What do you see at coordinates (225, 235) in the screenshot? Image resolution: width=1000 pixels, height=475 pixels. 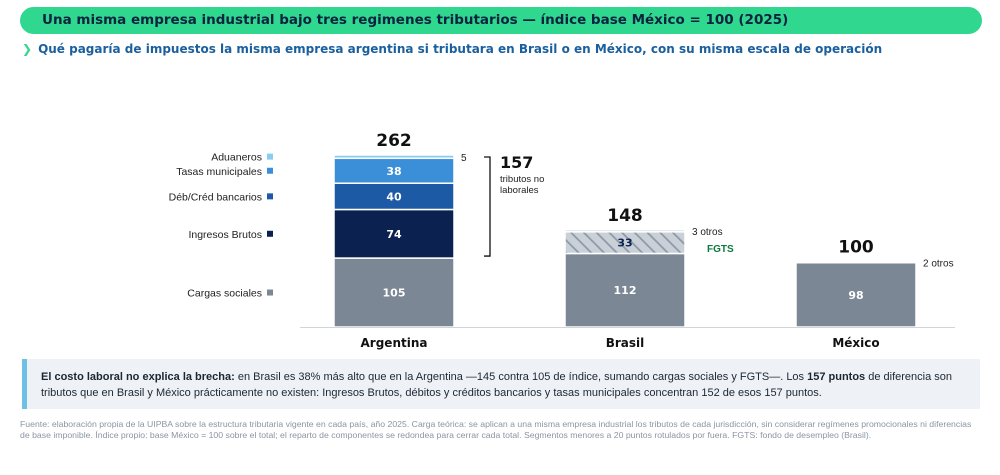 I see `legend-label-ingresos-brutos: Ingresos Brutos` at bounding box center [225, 235].